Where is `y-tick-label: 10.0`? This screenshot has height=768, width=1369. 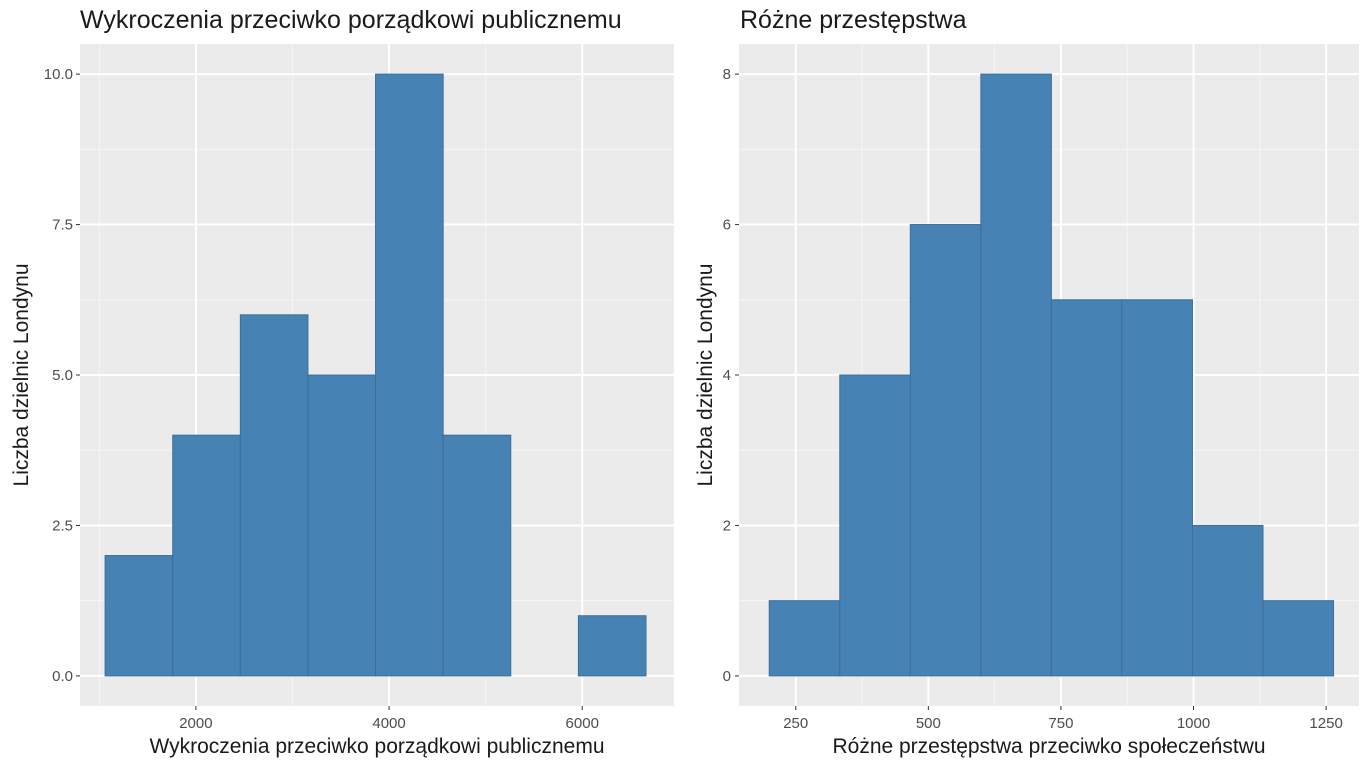
y-tick-label: 10.0 is located at coordinates (58, 74).